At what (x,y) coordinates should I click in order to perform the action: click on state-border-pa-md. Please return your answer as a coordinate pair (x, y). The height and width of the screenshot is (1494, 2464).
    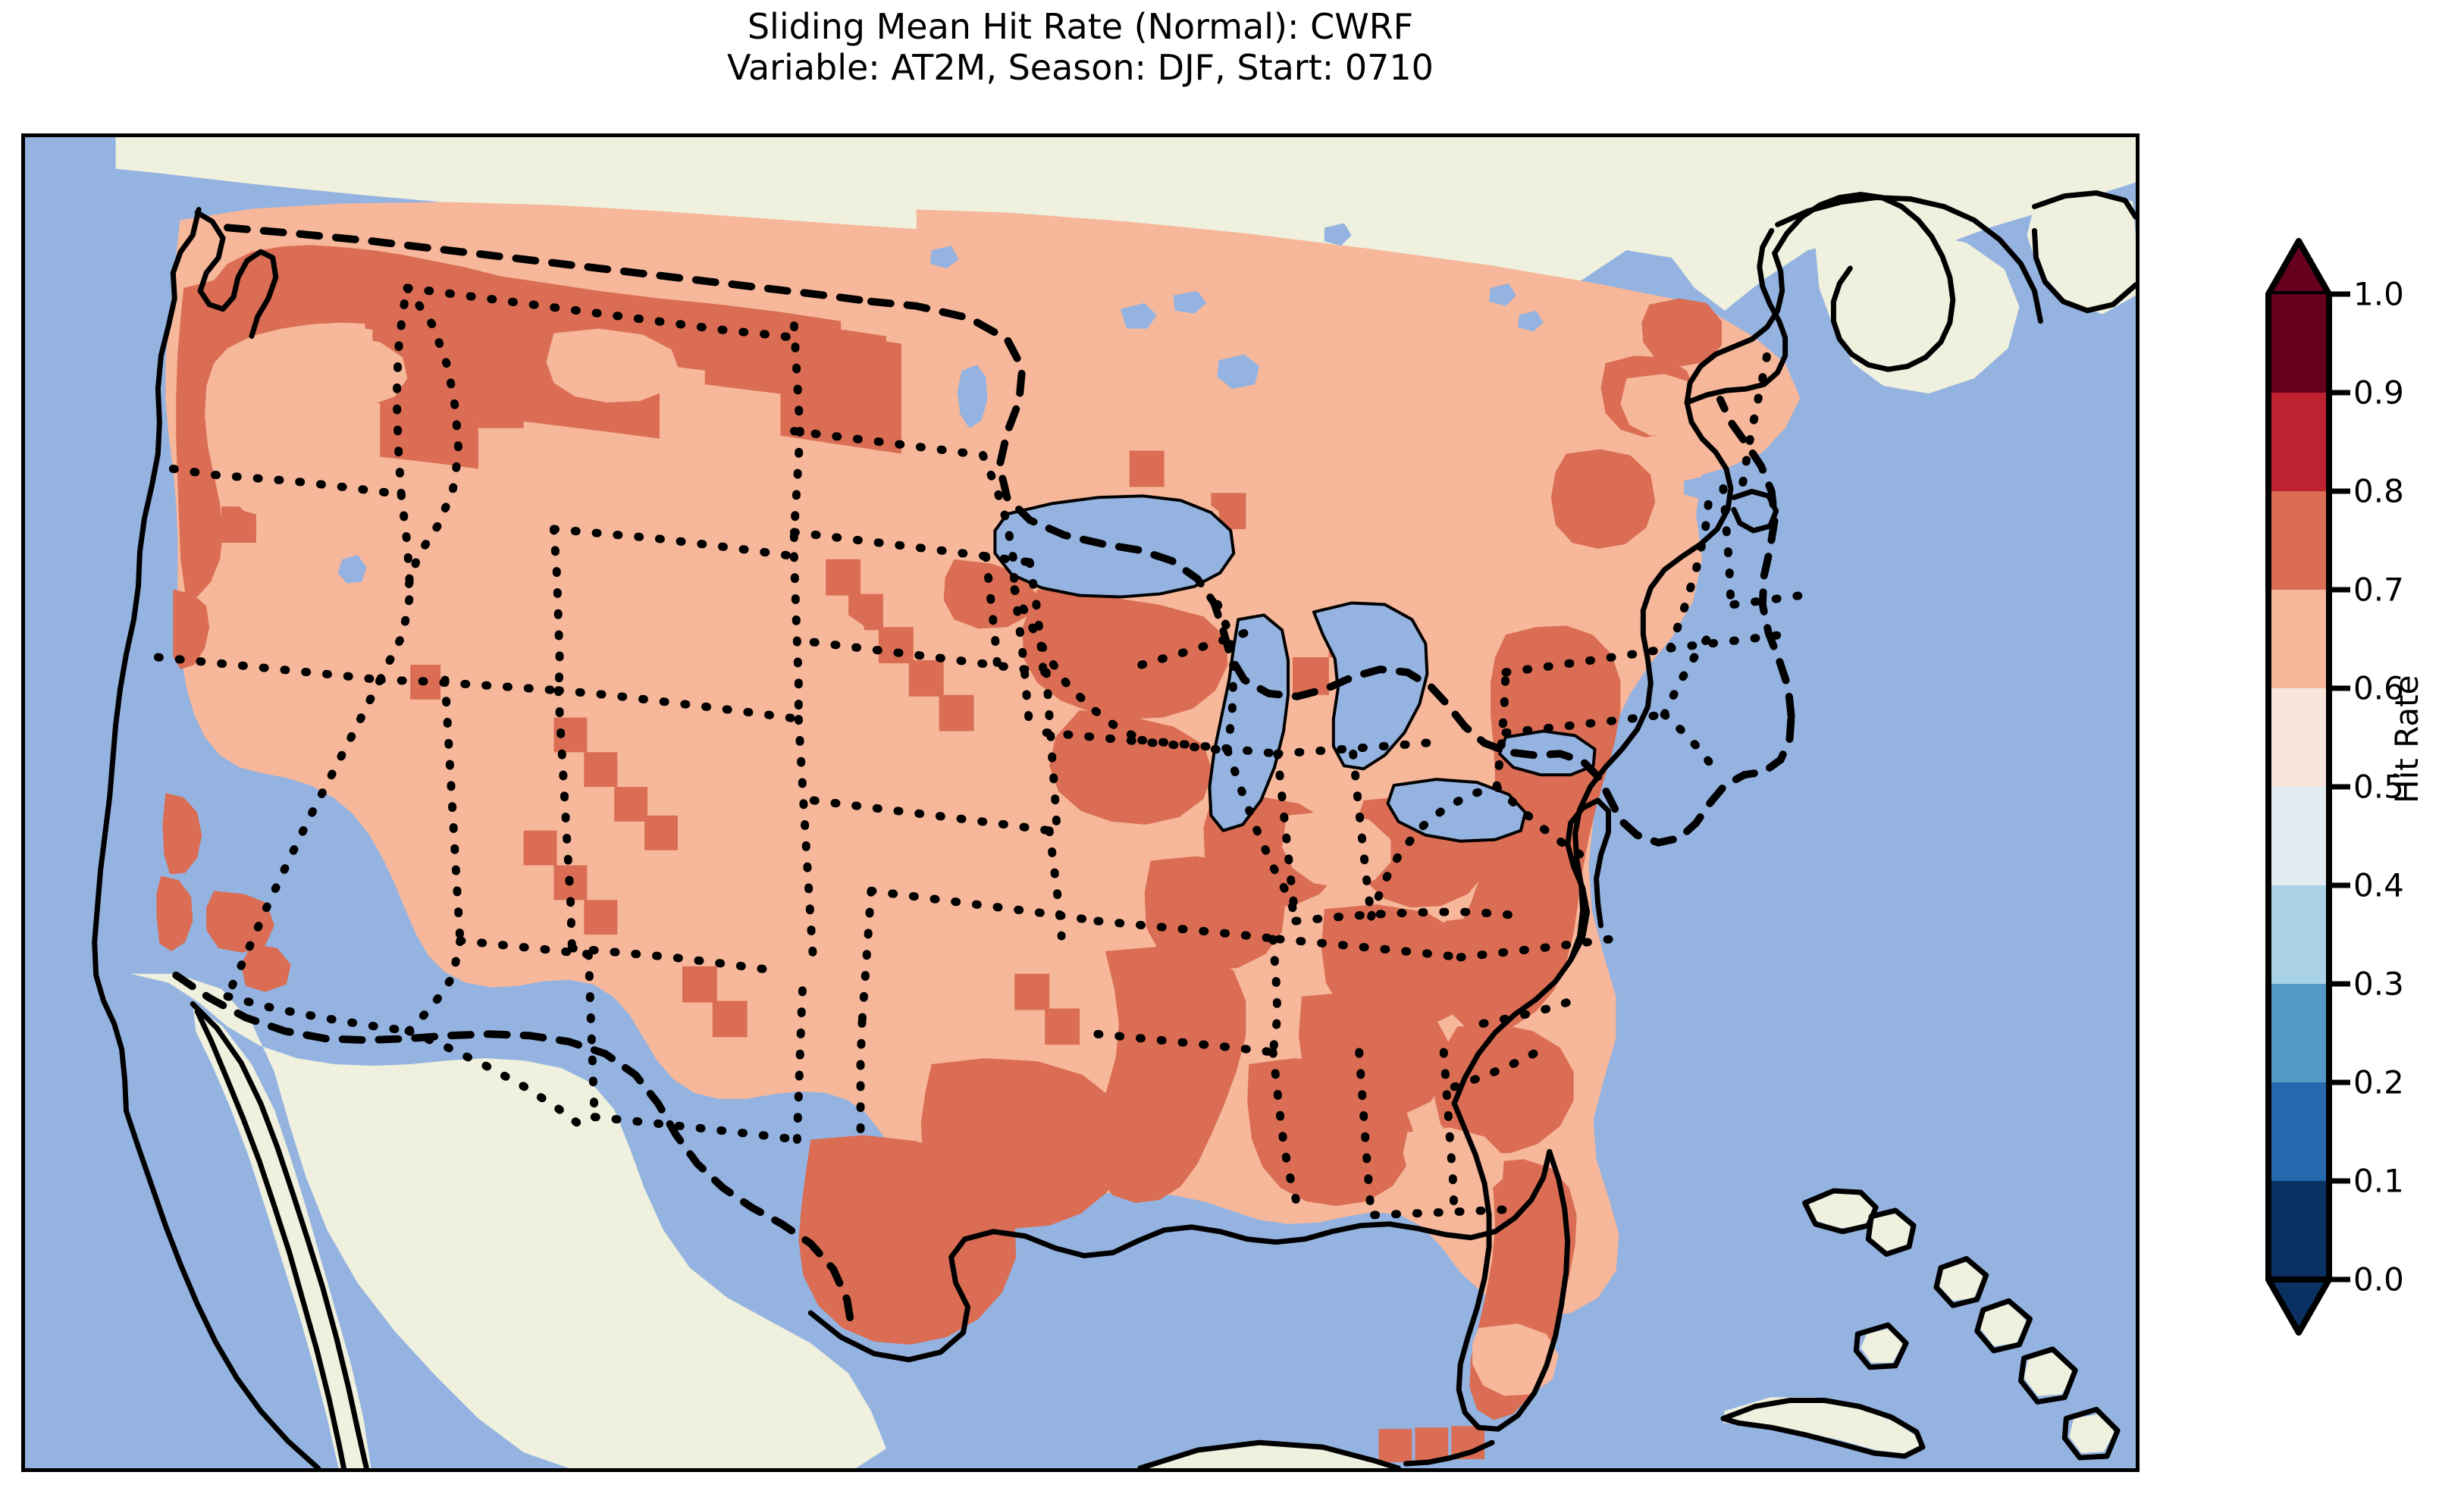
    Looking at the image, I should click on (1585, 723).